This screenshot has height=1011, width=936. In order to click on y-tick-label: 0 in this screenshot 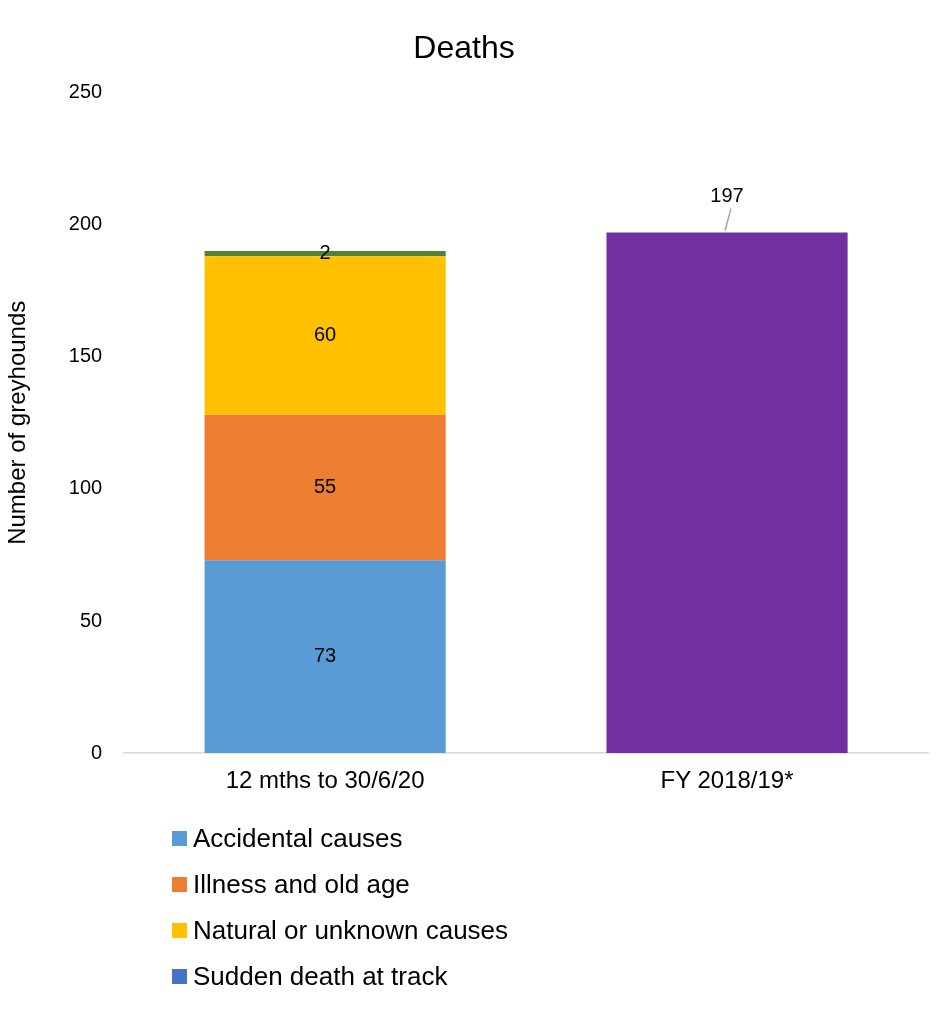, I will do `click(97, 751)`.